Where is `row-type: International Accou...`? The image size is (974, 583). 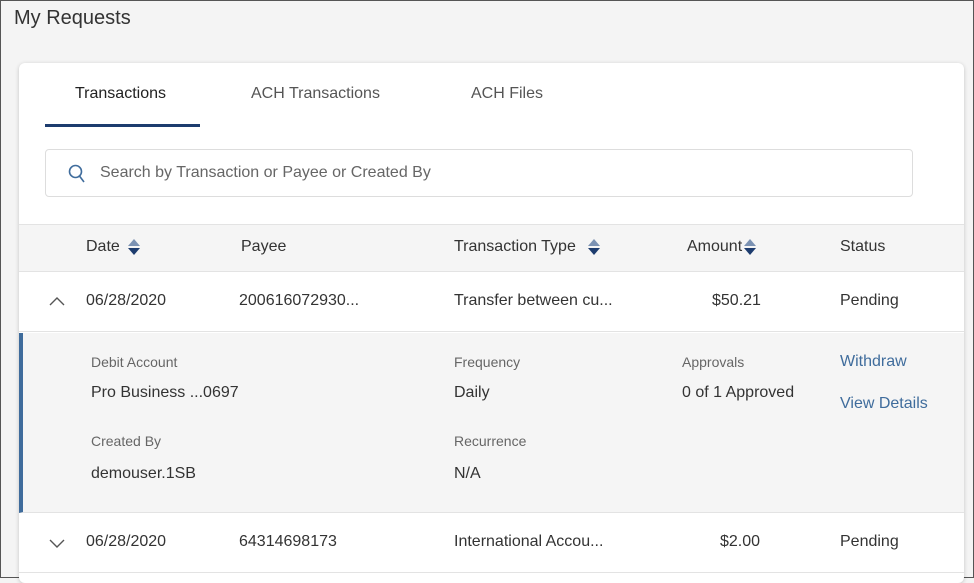 row-type: International Accou... is located at coordinates (529, 541).